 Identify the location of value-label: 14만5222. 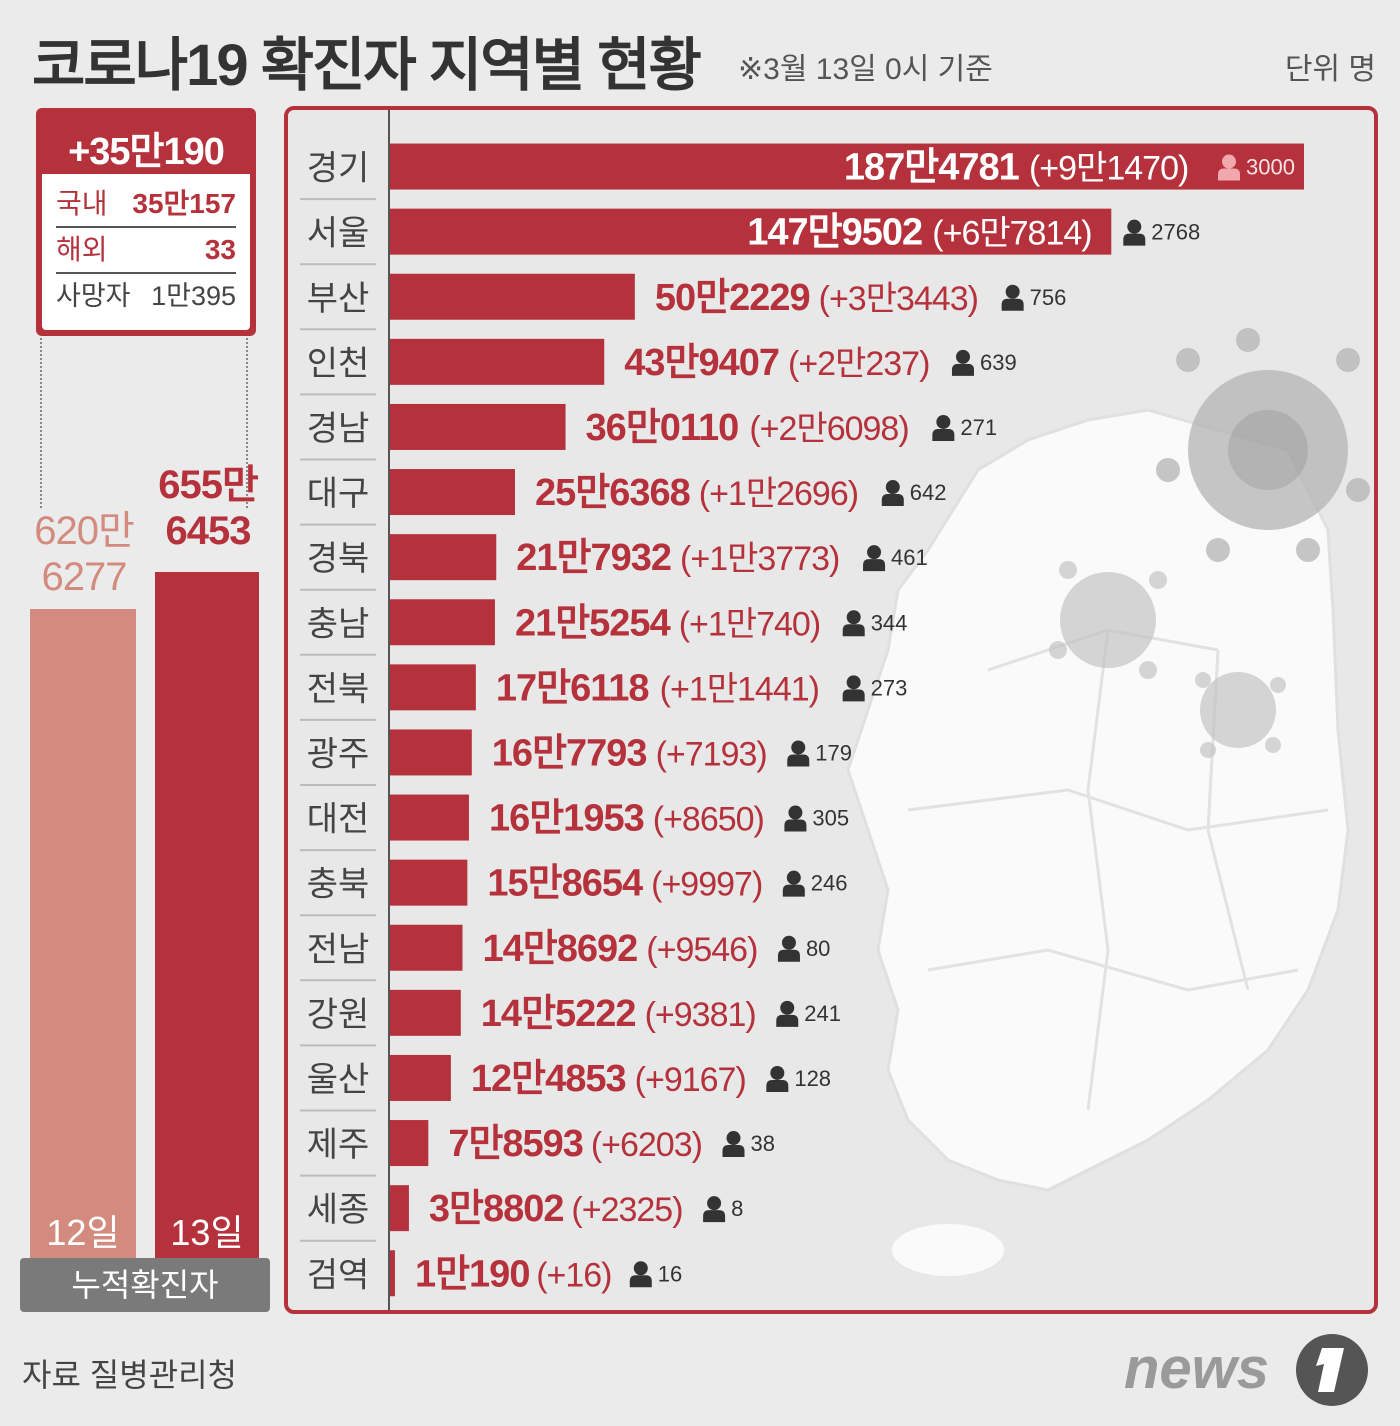
(558, 1014).